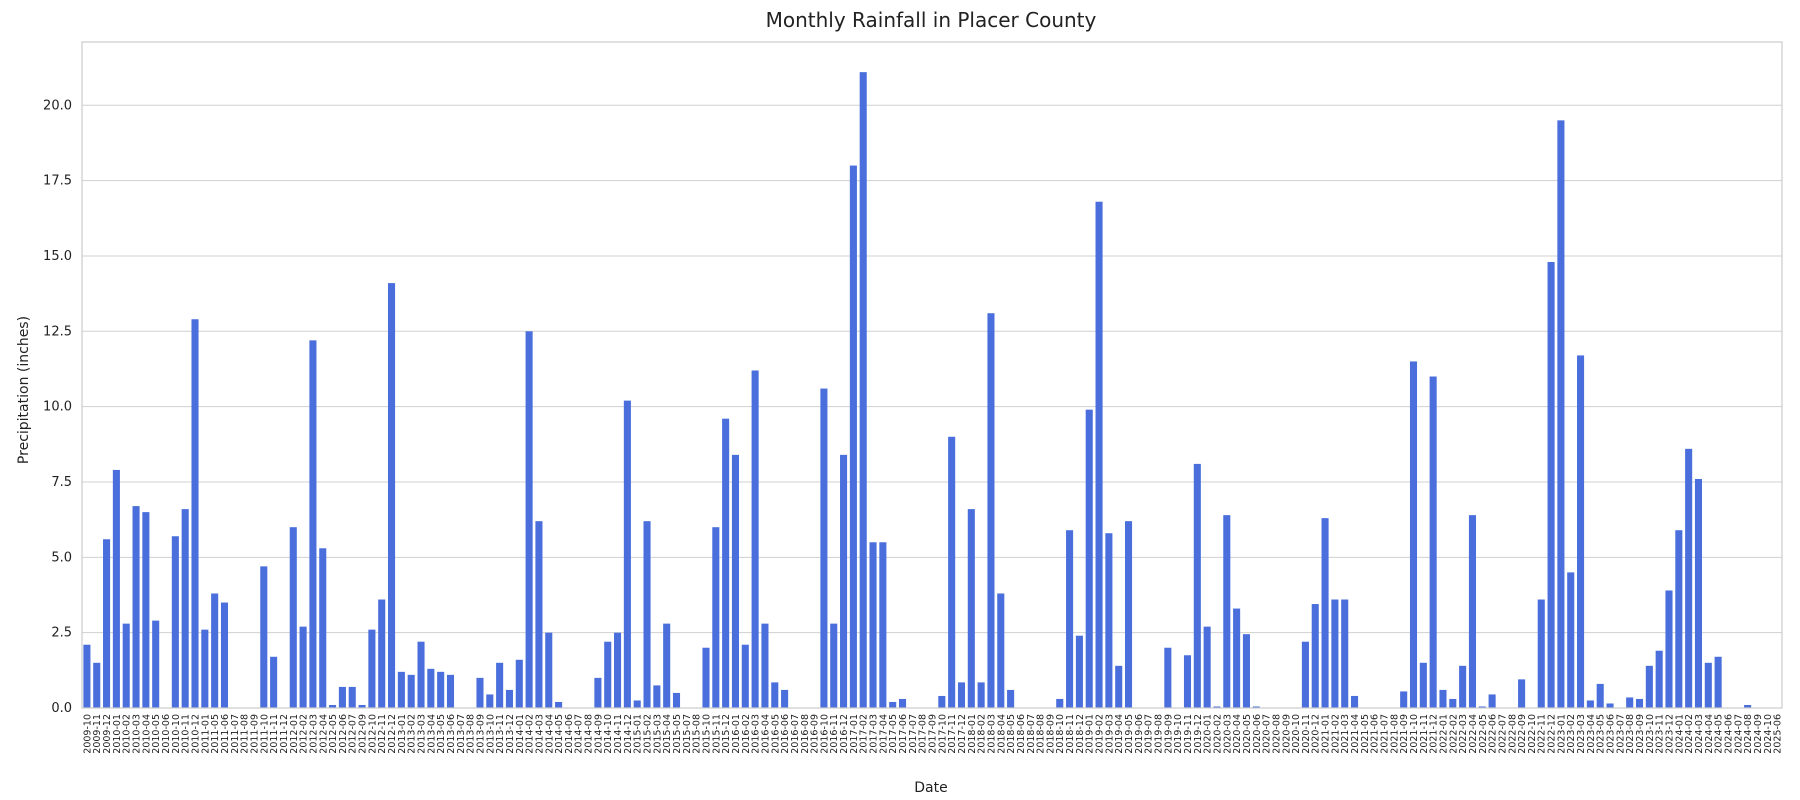 The image size is (1800, 800). I want to click on x-tick-label: 2014-10, so click(608, 734).